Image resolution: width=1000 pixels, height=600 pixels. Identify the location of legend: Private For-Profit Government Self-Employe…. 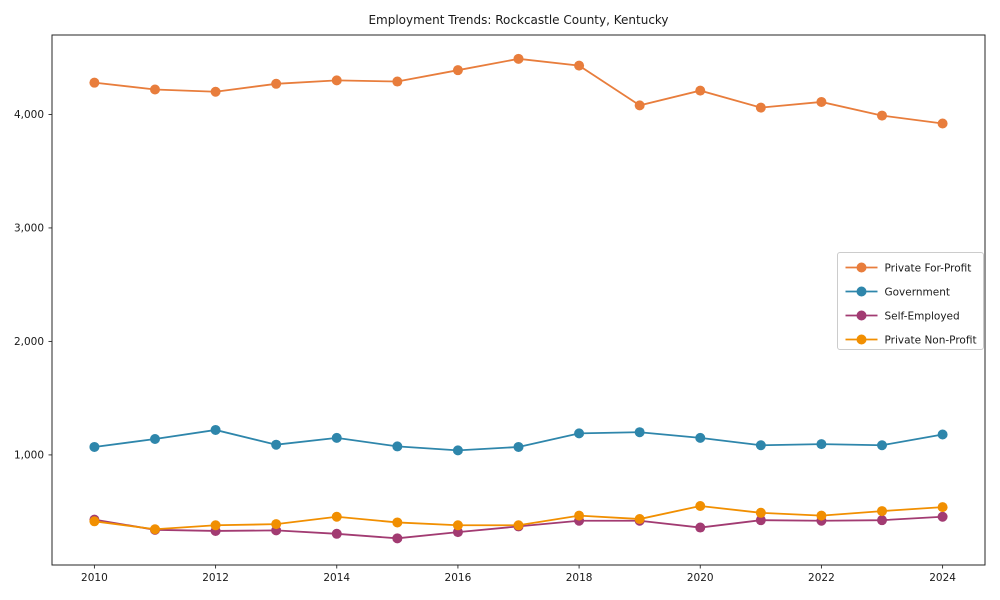
(910, 301).